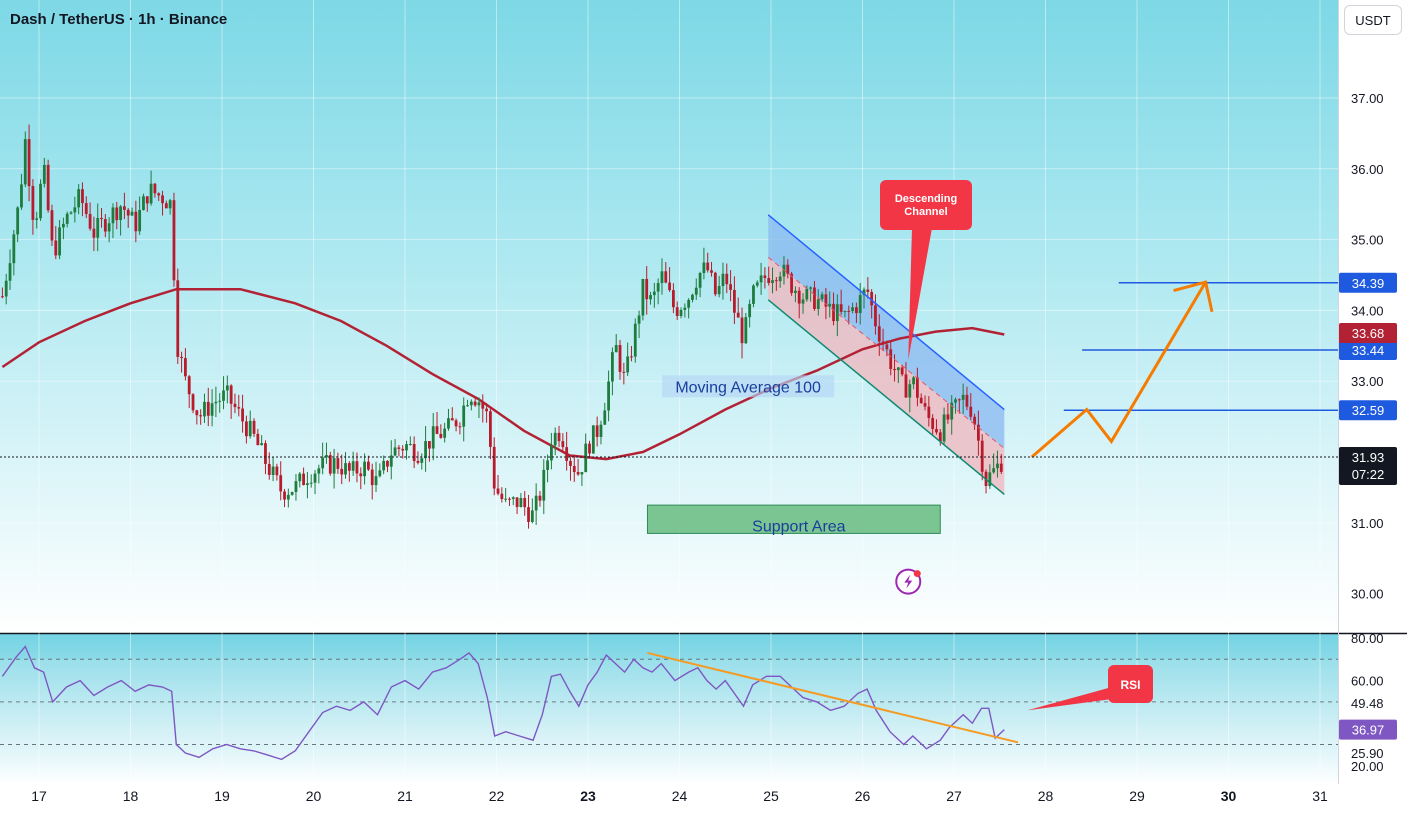 The height and width of the screenshot is (817, 1407). What do you see at coordinates (497, 796) in the screenshot?
I see `time-tick-label: 22` at bounding box center [497, 796].